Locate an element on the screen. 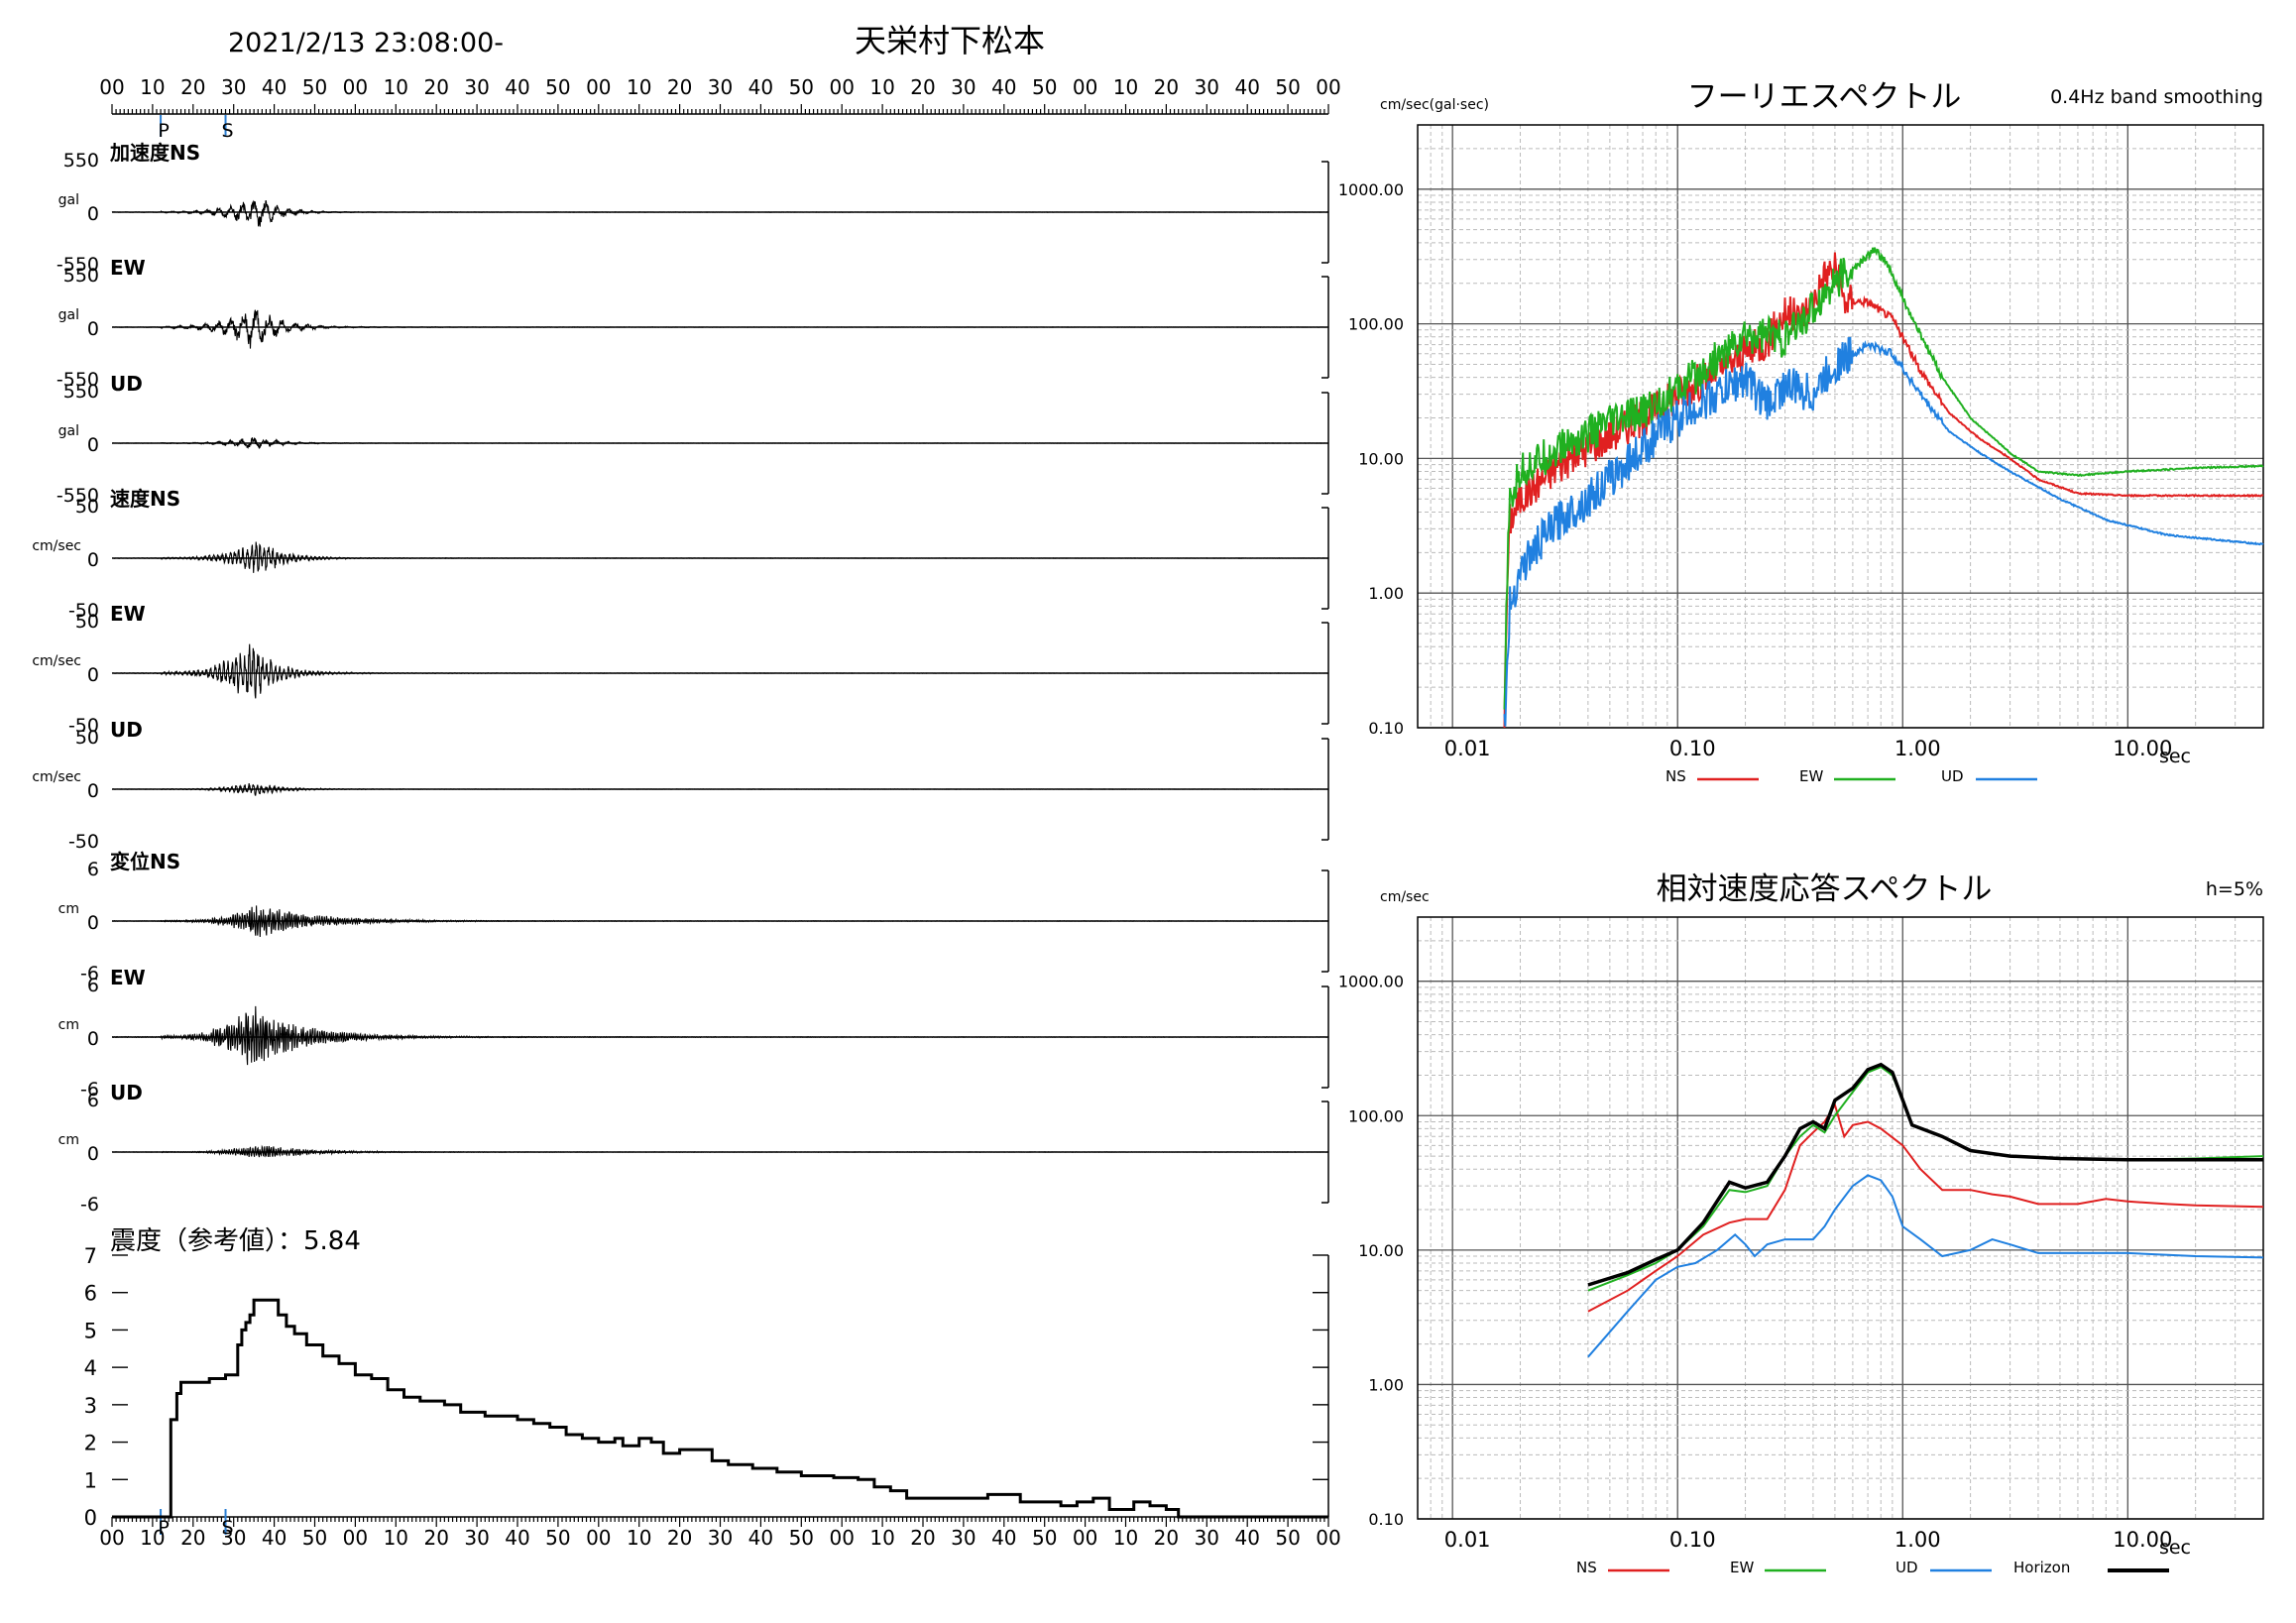 The width and height of the screenshot is (2296, 1623). legend-label: UD is located at coordinates (1907, 1567).